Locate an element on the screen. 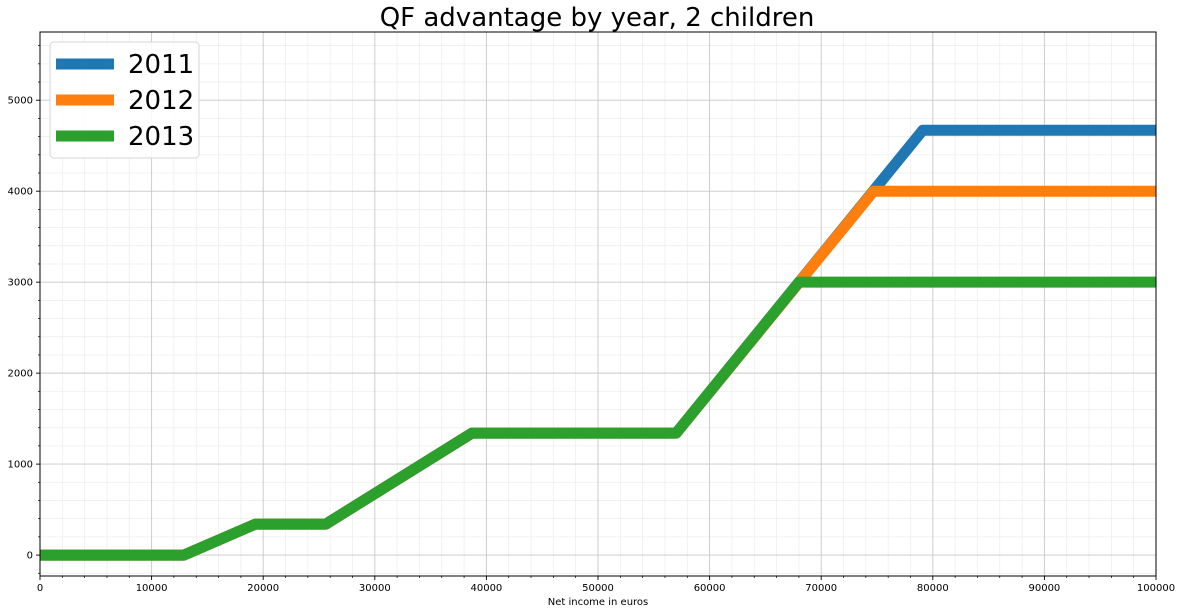 This screenshot has height=613, width=1181. x-tick-label: 60000 is located at coordinates (710, 588).